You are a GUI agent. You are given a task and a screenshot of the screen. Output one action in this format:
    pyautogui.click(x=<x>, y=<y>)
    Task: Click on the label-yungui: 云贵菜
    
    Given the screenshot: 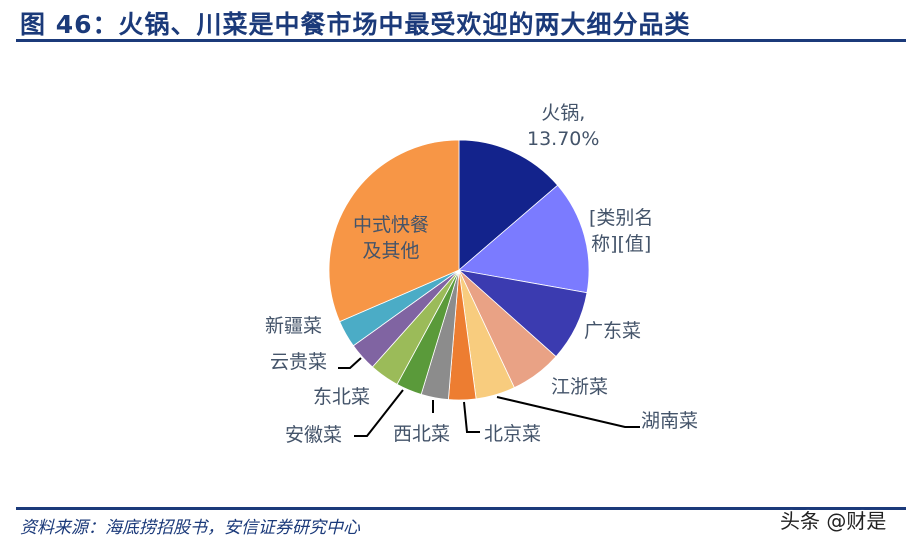 What is the action you would take?
    pyautogui.click(x=299, y=362)
    